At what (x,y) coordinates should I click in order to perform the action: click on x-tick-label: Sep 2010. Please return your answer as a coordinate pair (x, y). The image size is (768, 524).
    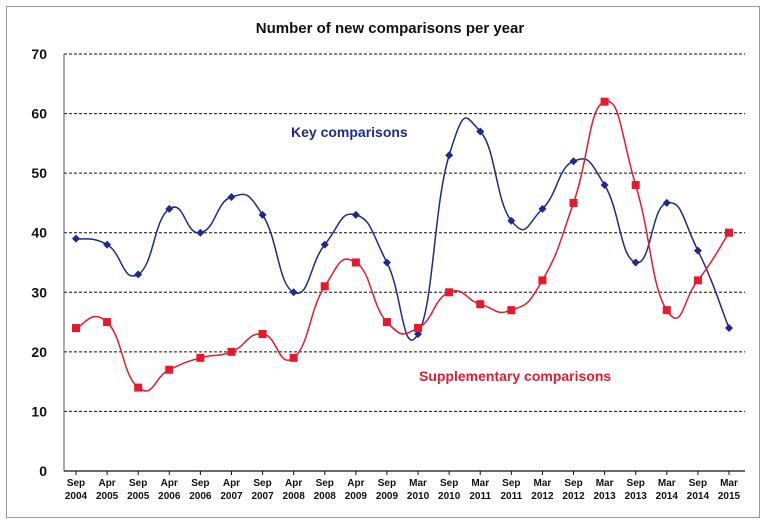
    Looking at the image, I should click on (449, 490).